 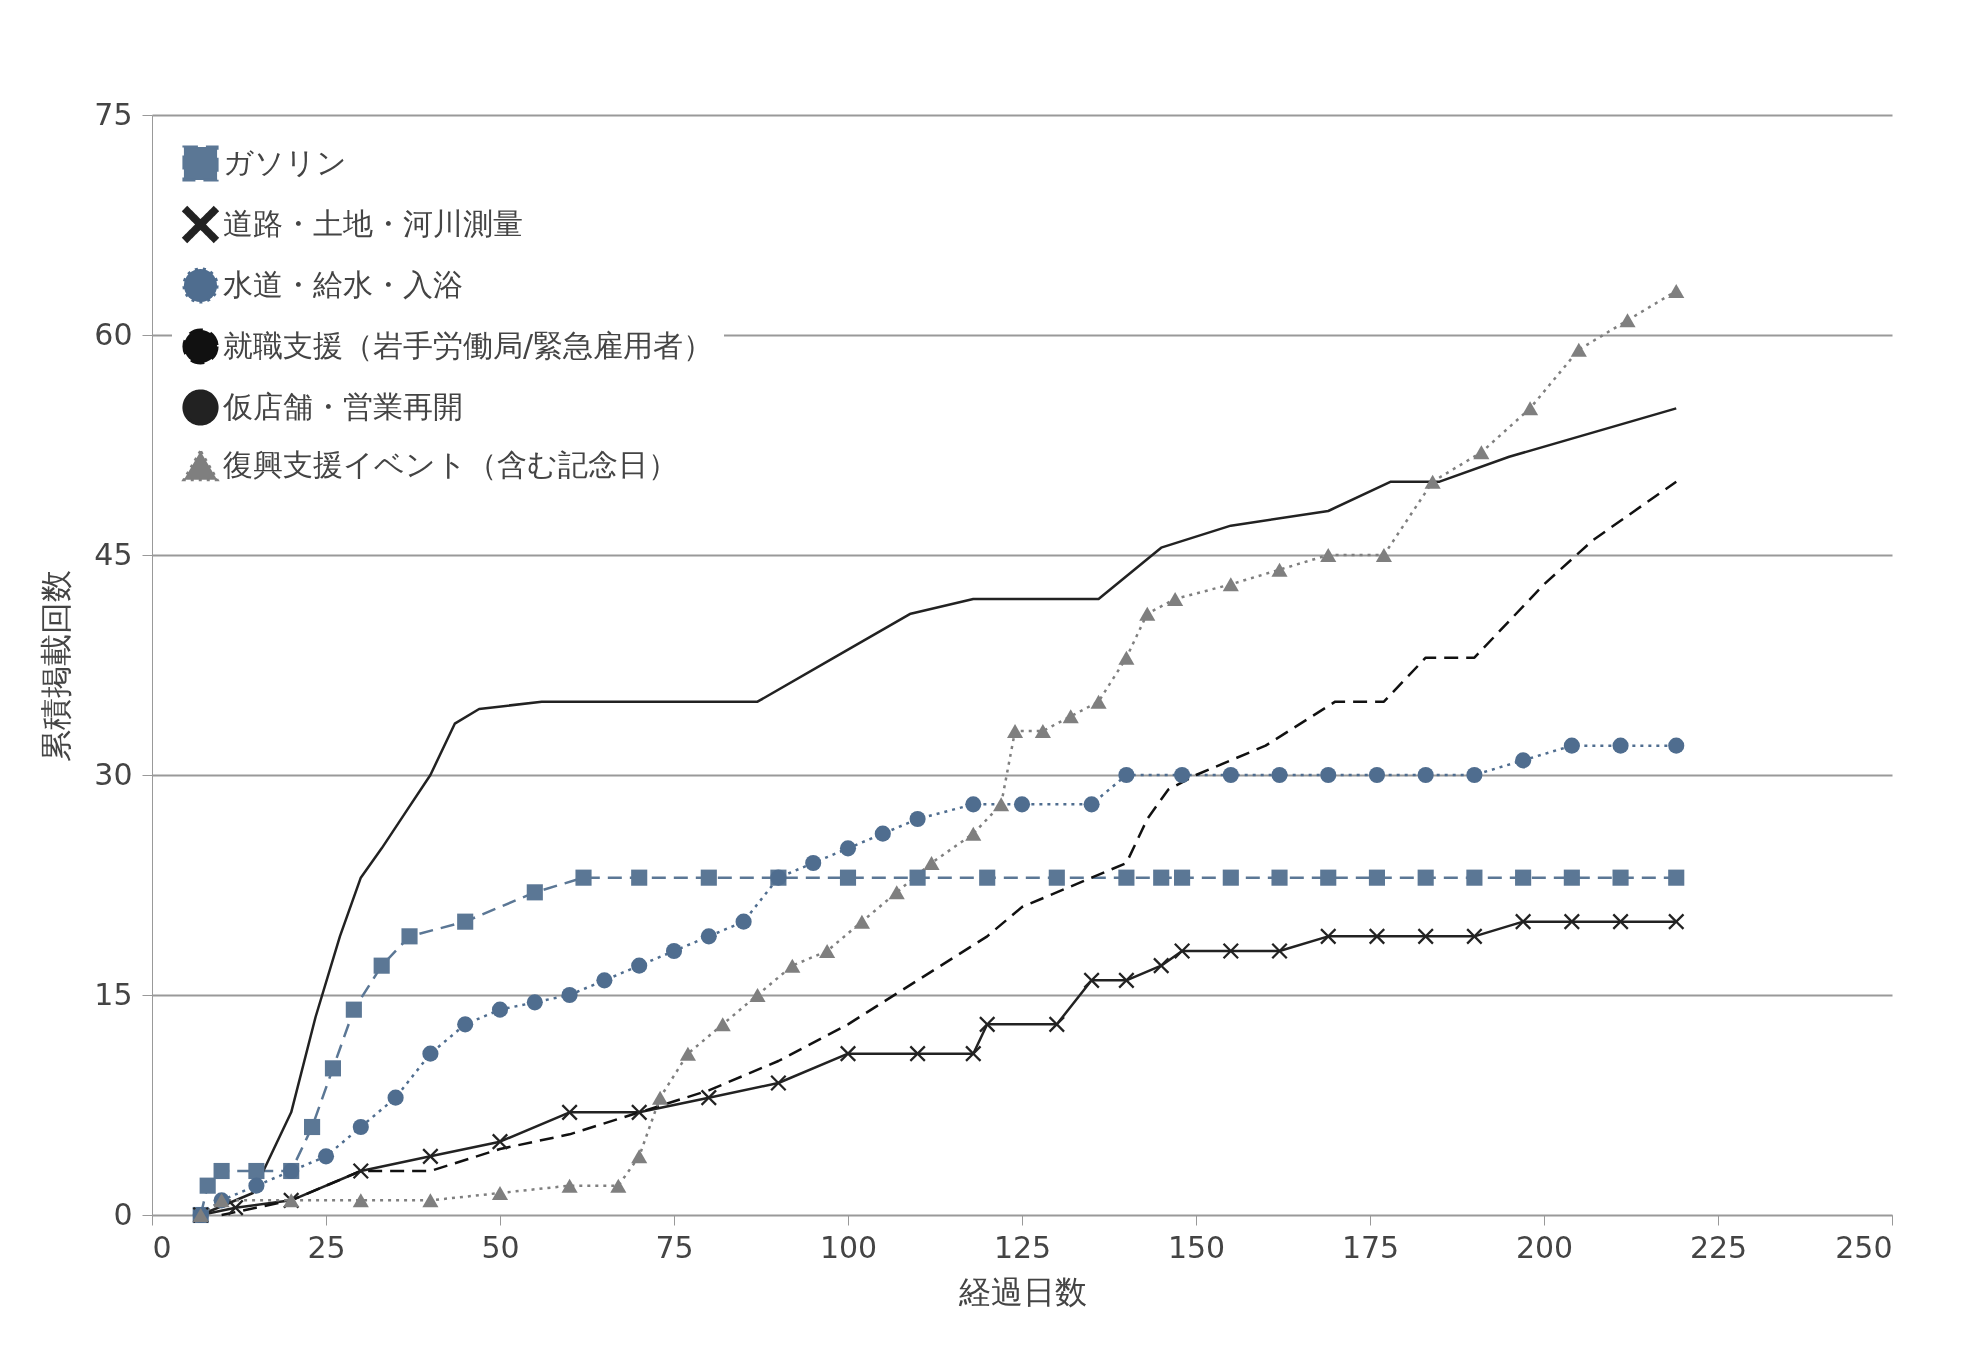 What do you see at coordinates (468, 345) in the screenshot?
I see `legend-label: 就職支援（岩手労働局/緊急雇用者）` at bounding box center [468, 345].